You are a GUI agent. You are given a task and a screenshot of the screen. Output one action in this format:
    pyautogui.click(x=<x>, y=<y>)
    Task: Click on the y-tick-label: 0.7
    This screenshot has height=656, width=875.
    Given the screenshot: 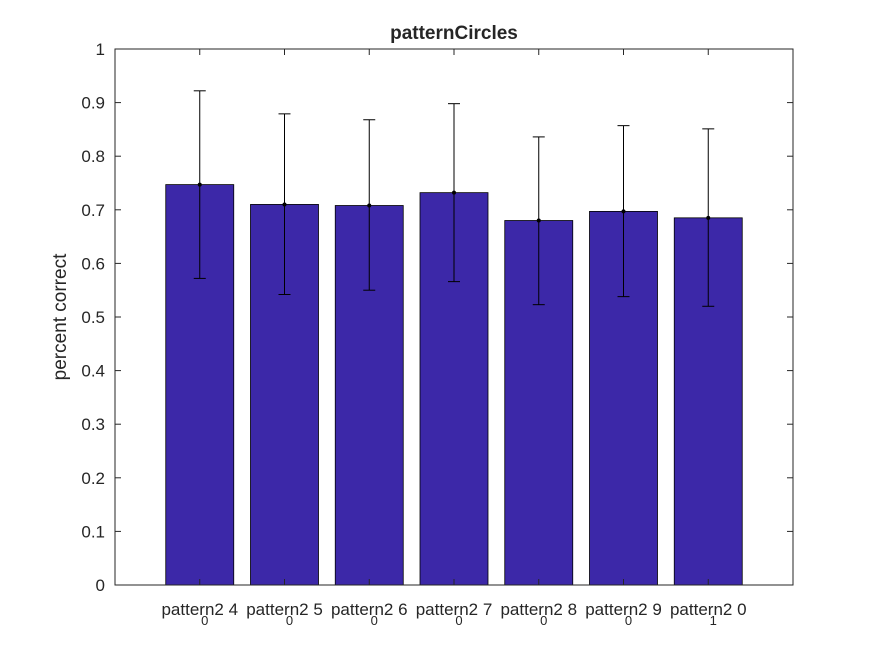 What is the action you would take?
    pyautogui.click(x=93, y=210)
    